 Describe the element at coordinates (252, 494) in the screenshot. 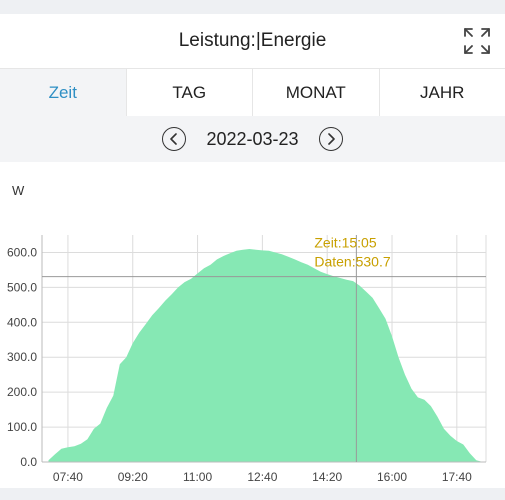

I see `bottom-strip` at that location.